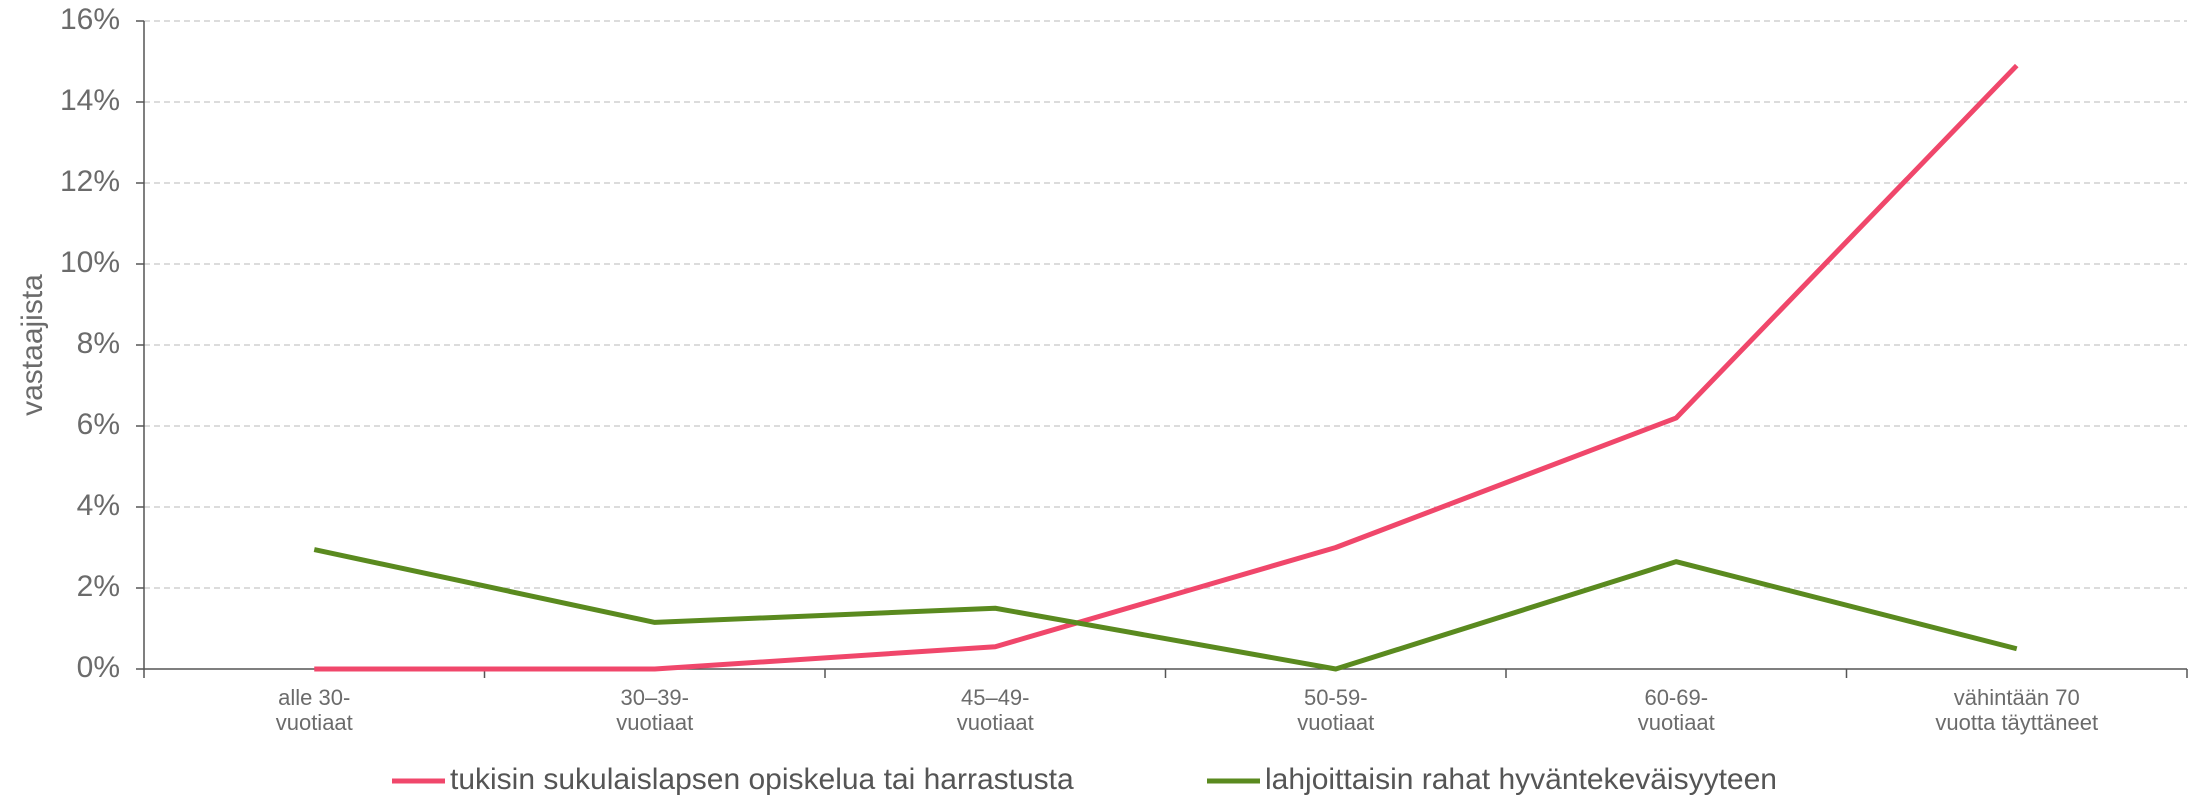 The width and height of the screenshot is (2195, 800). I want to click on y-tick-label: 10%, so click(90, 262).